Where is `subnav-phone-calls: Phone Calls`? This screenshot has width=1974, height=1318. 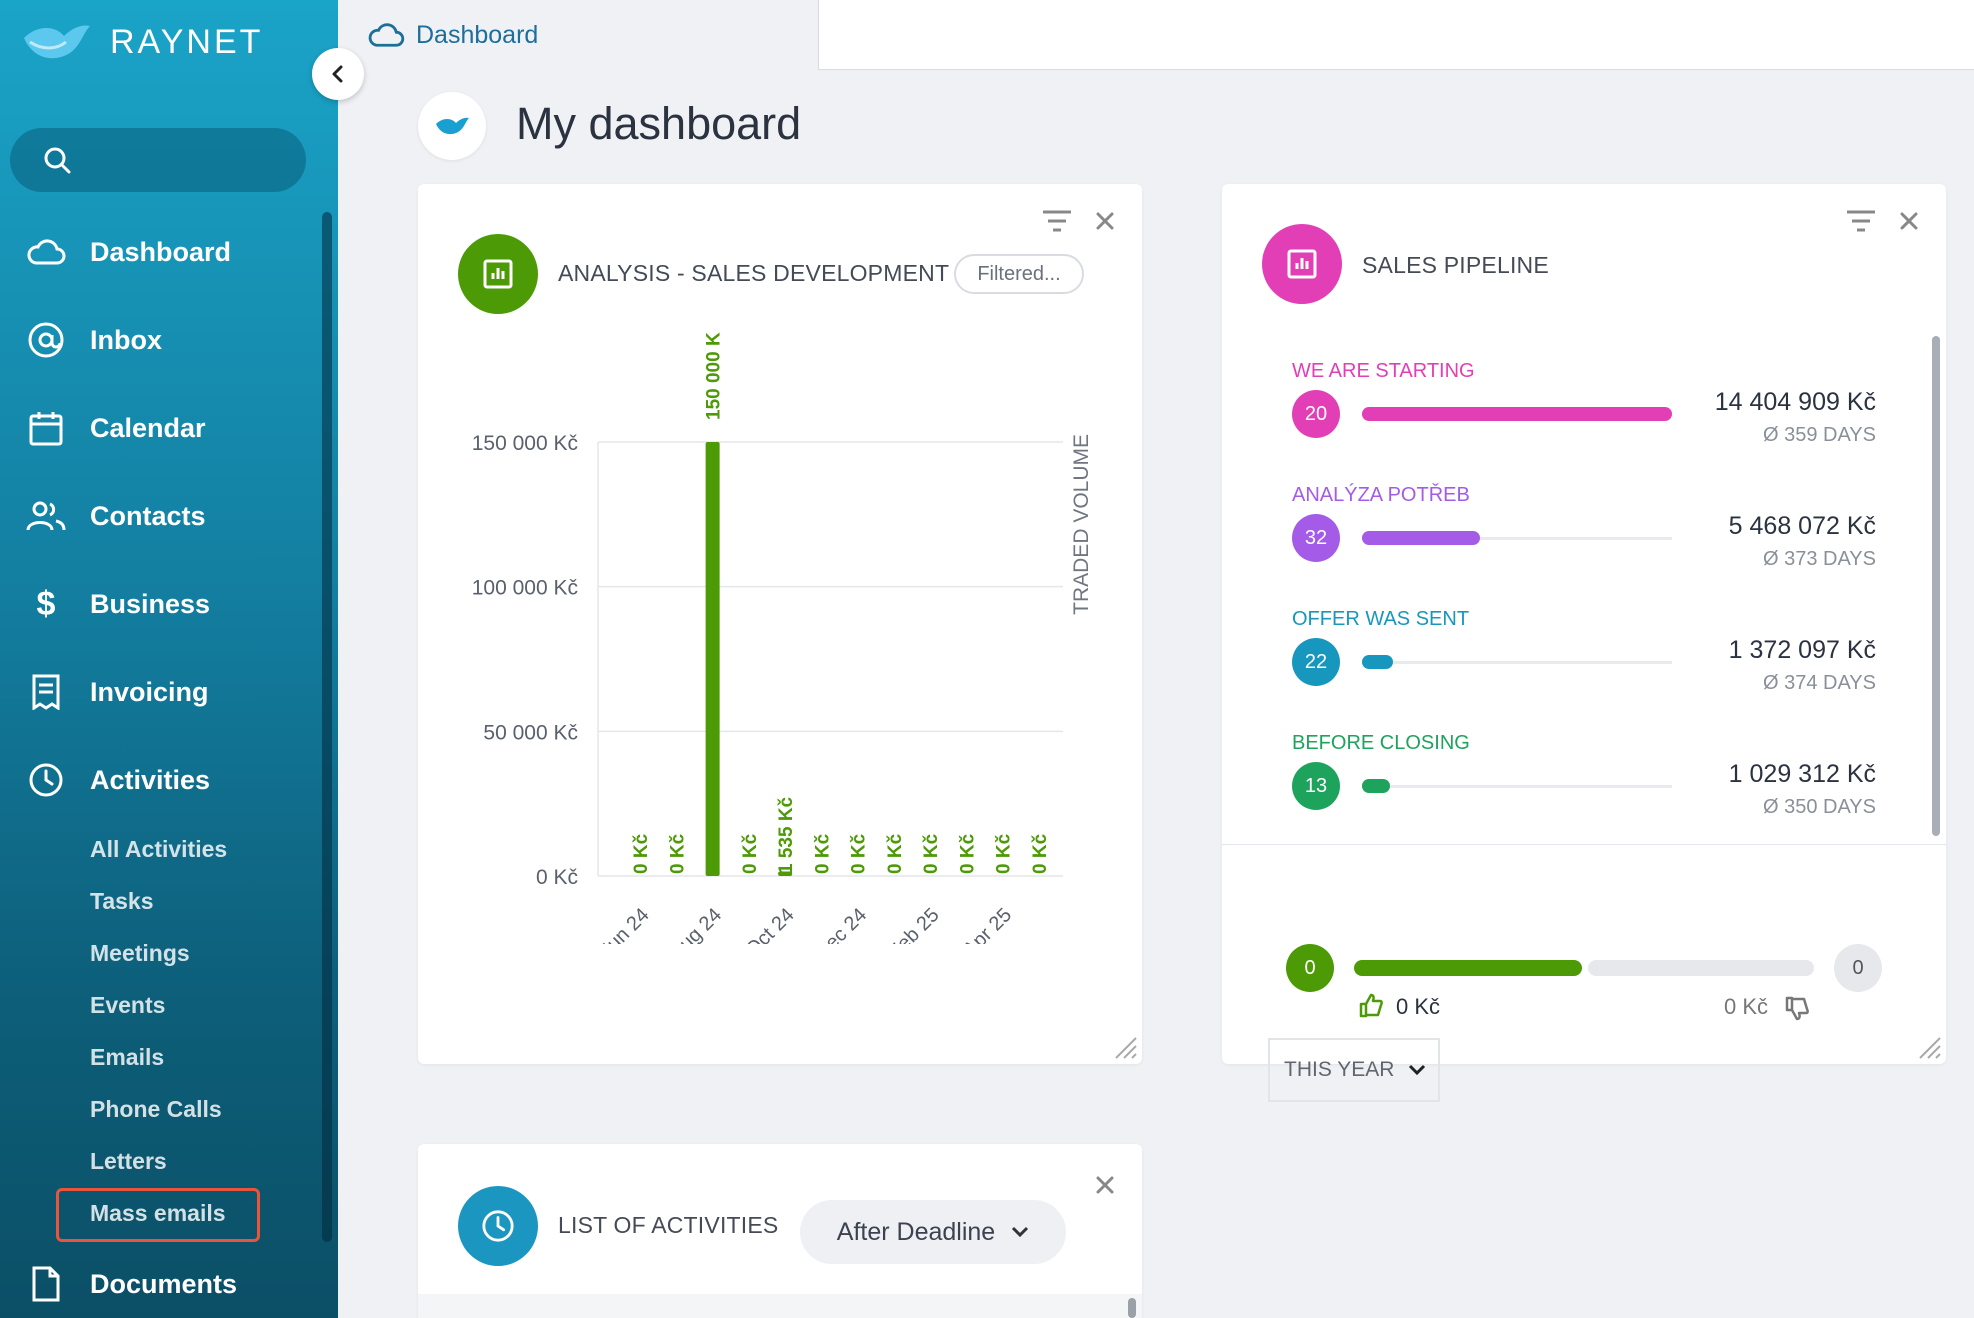 subnav-phone-calls: Phone Calls is located at coordinates (156, 1109).